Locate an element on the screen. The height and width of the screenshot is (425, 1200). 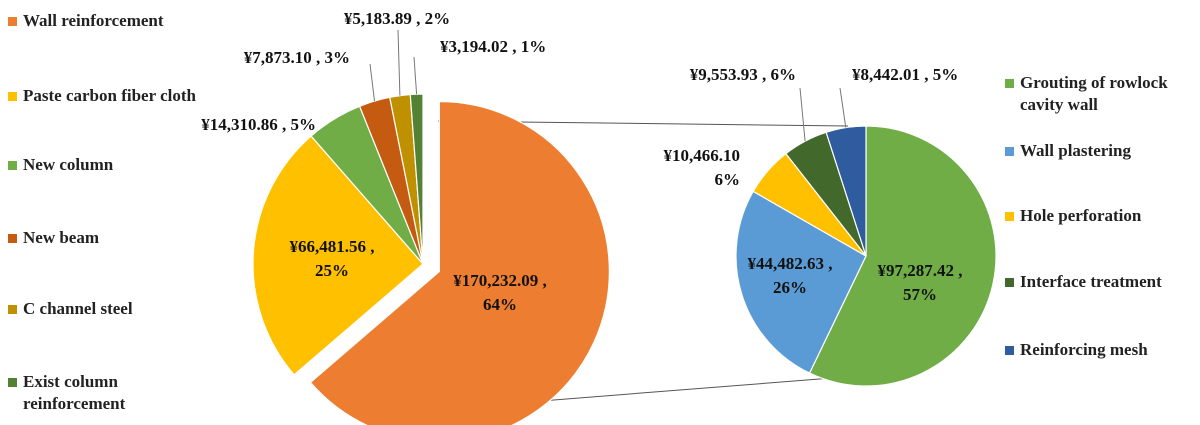
right-data-label-reinforcing-mesh-line: ¥8,442.01 , 5% is located at coordinates (905, 74).